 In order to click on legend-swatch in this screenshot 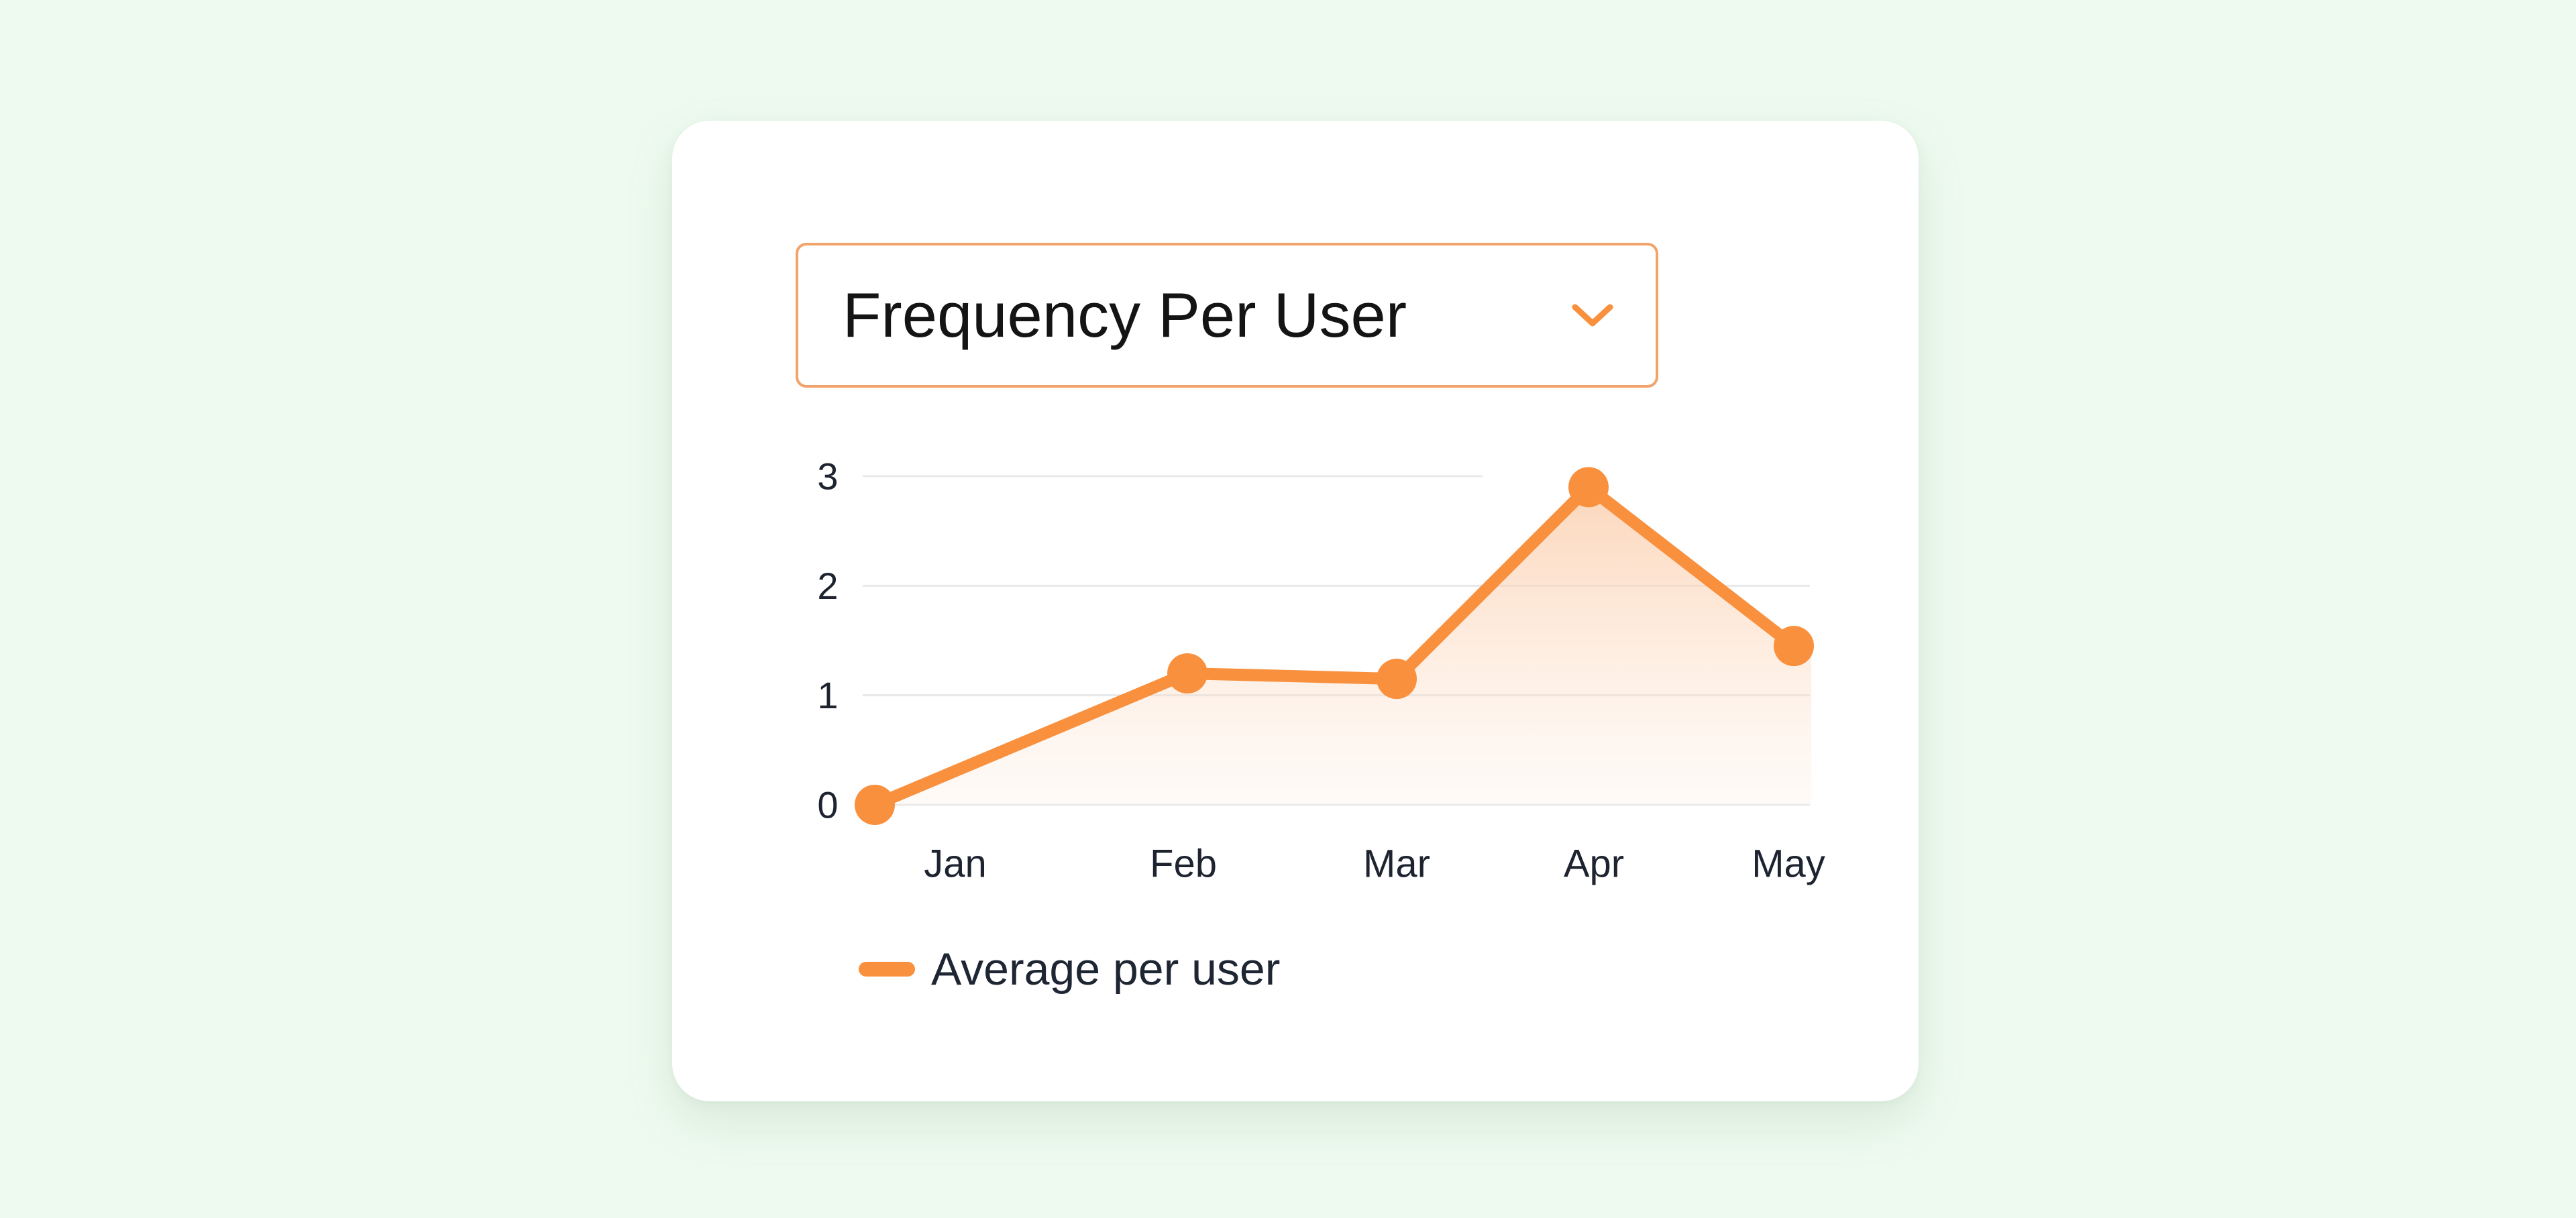, I will do `click(887, 970)`.